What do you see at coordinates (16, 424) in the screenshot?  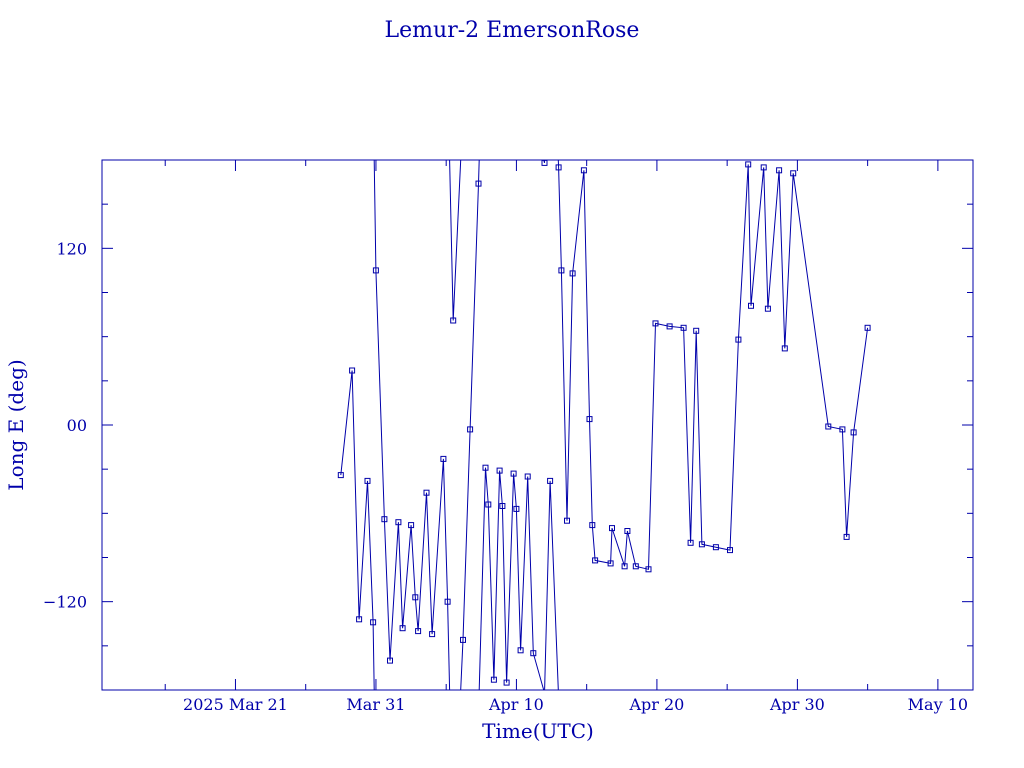 I see `y-axis-label: Long E (deg)` at bounding box center [16, 424].